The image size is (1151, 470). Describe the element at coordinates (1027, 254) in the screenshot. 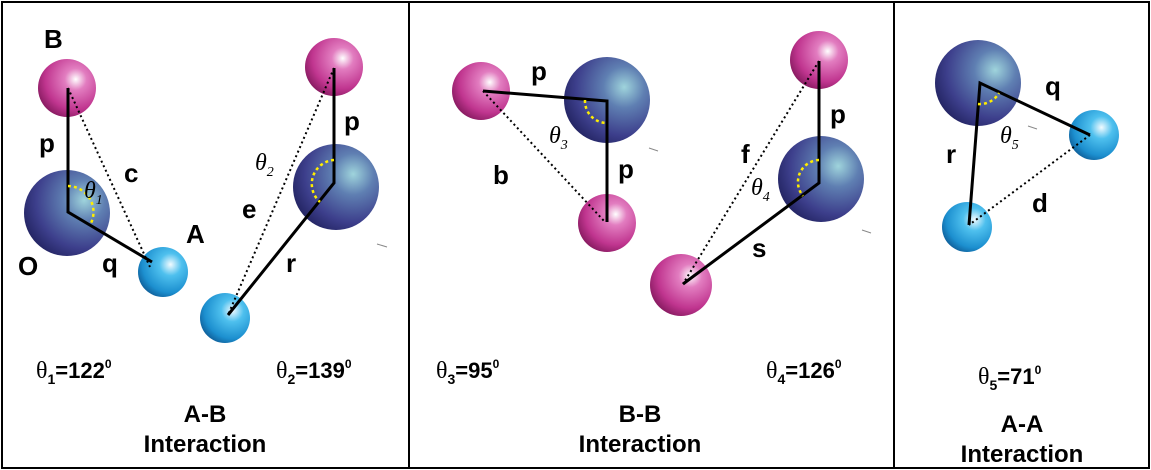

I see `panel-aa: q r d θ5 θ5=710 A-A Interaction` at that location.